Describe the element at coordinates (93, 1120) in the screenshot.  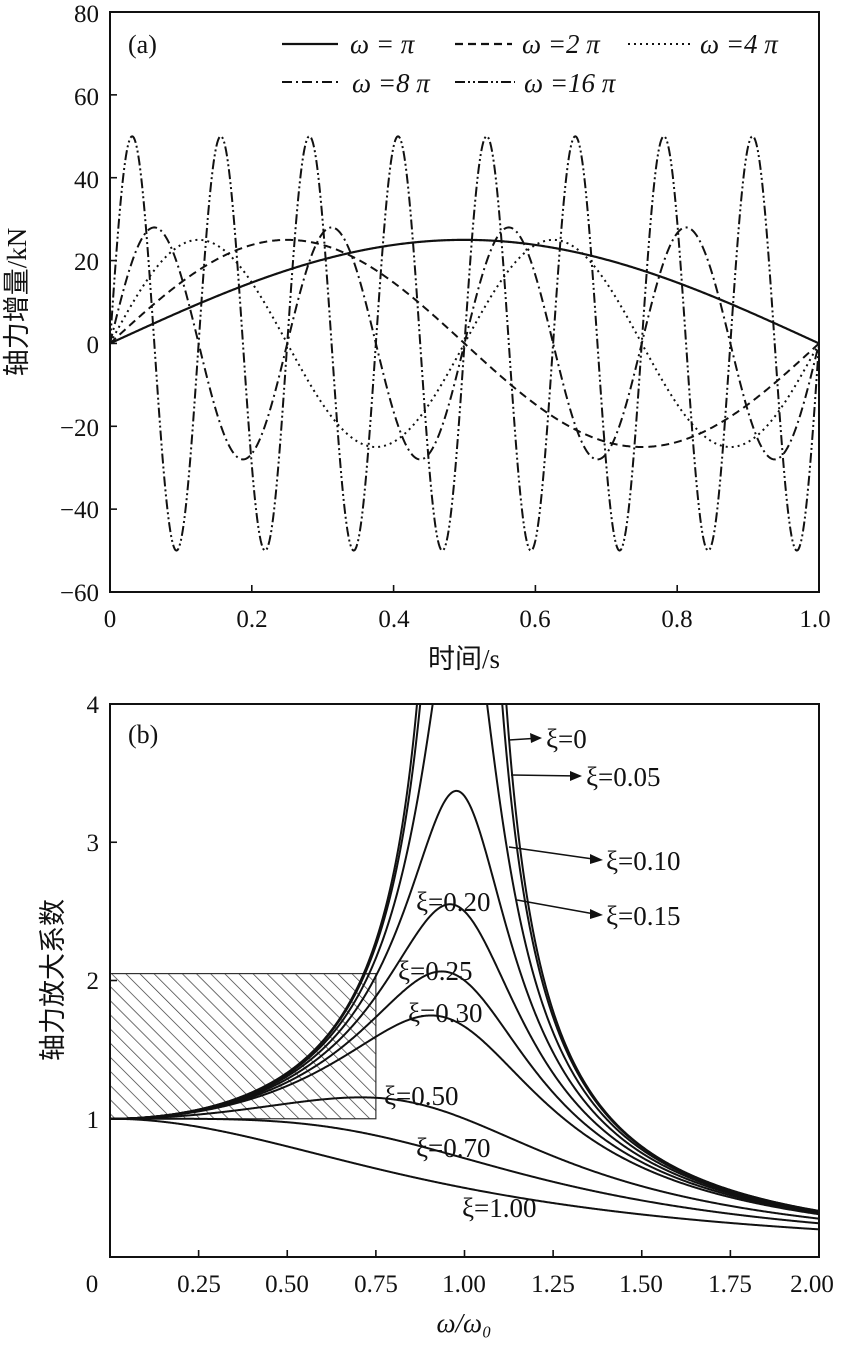
I see `b-ytick-label: 1` at that location.